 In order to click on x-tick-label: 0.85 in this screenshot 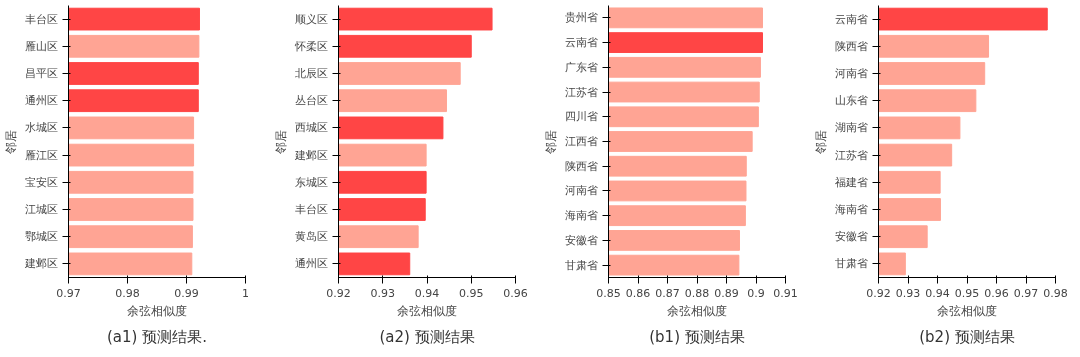, I will do `click(608, 293)`.